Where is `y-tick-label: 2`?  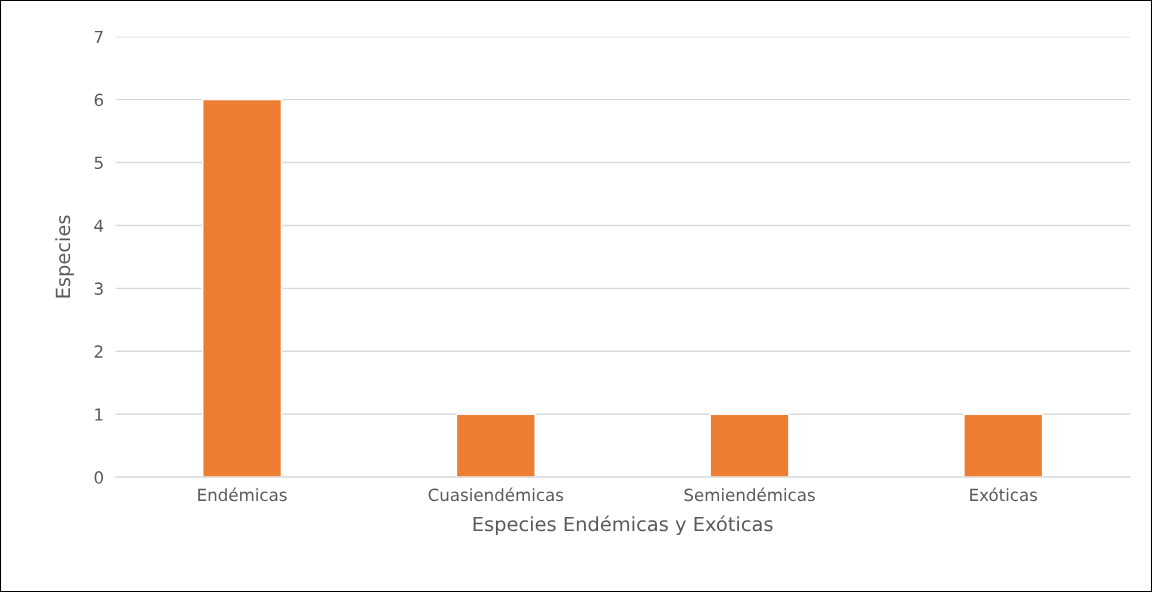 y-tick-label: 2 is located at coordinates (98, 351).